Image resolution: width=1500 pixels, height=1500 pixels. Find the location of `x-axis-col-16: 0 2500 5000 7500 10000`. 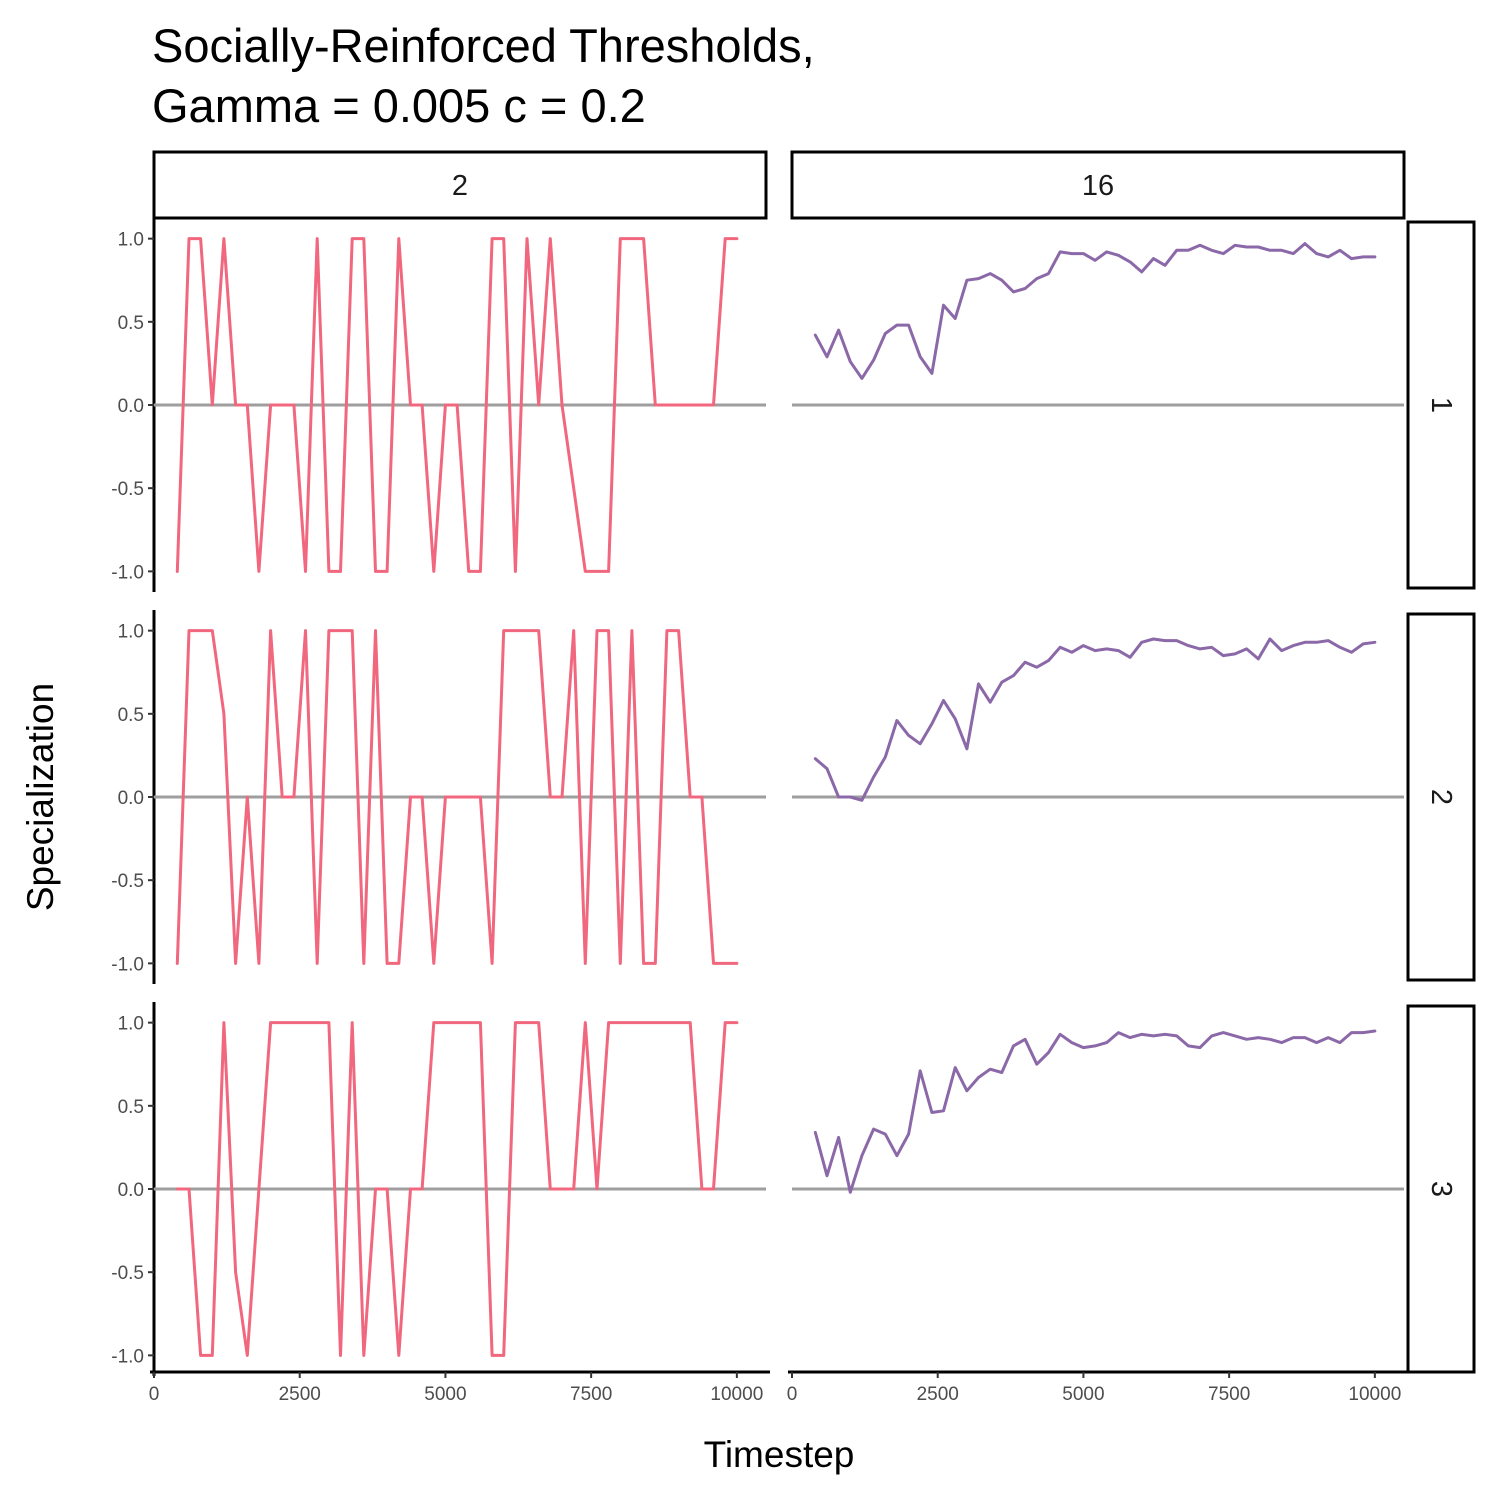

x-axis-col-16: 0 2500 5000 7500 10000 is located at coordinates (1097, 1387).